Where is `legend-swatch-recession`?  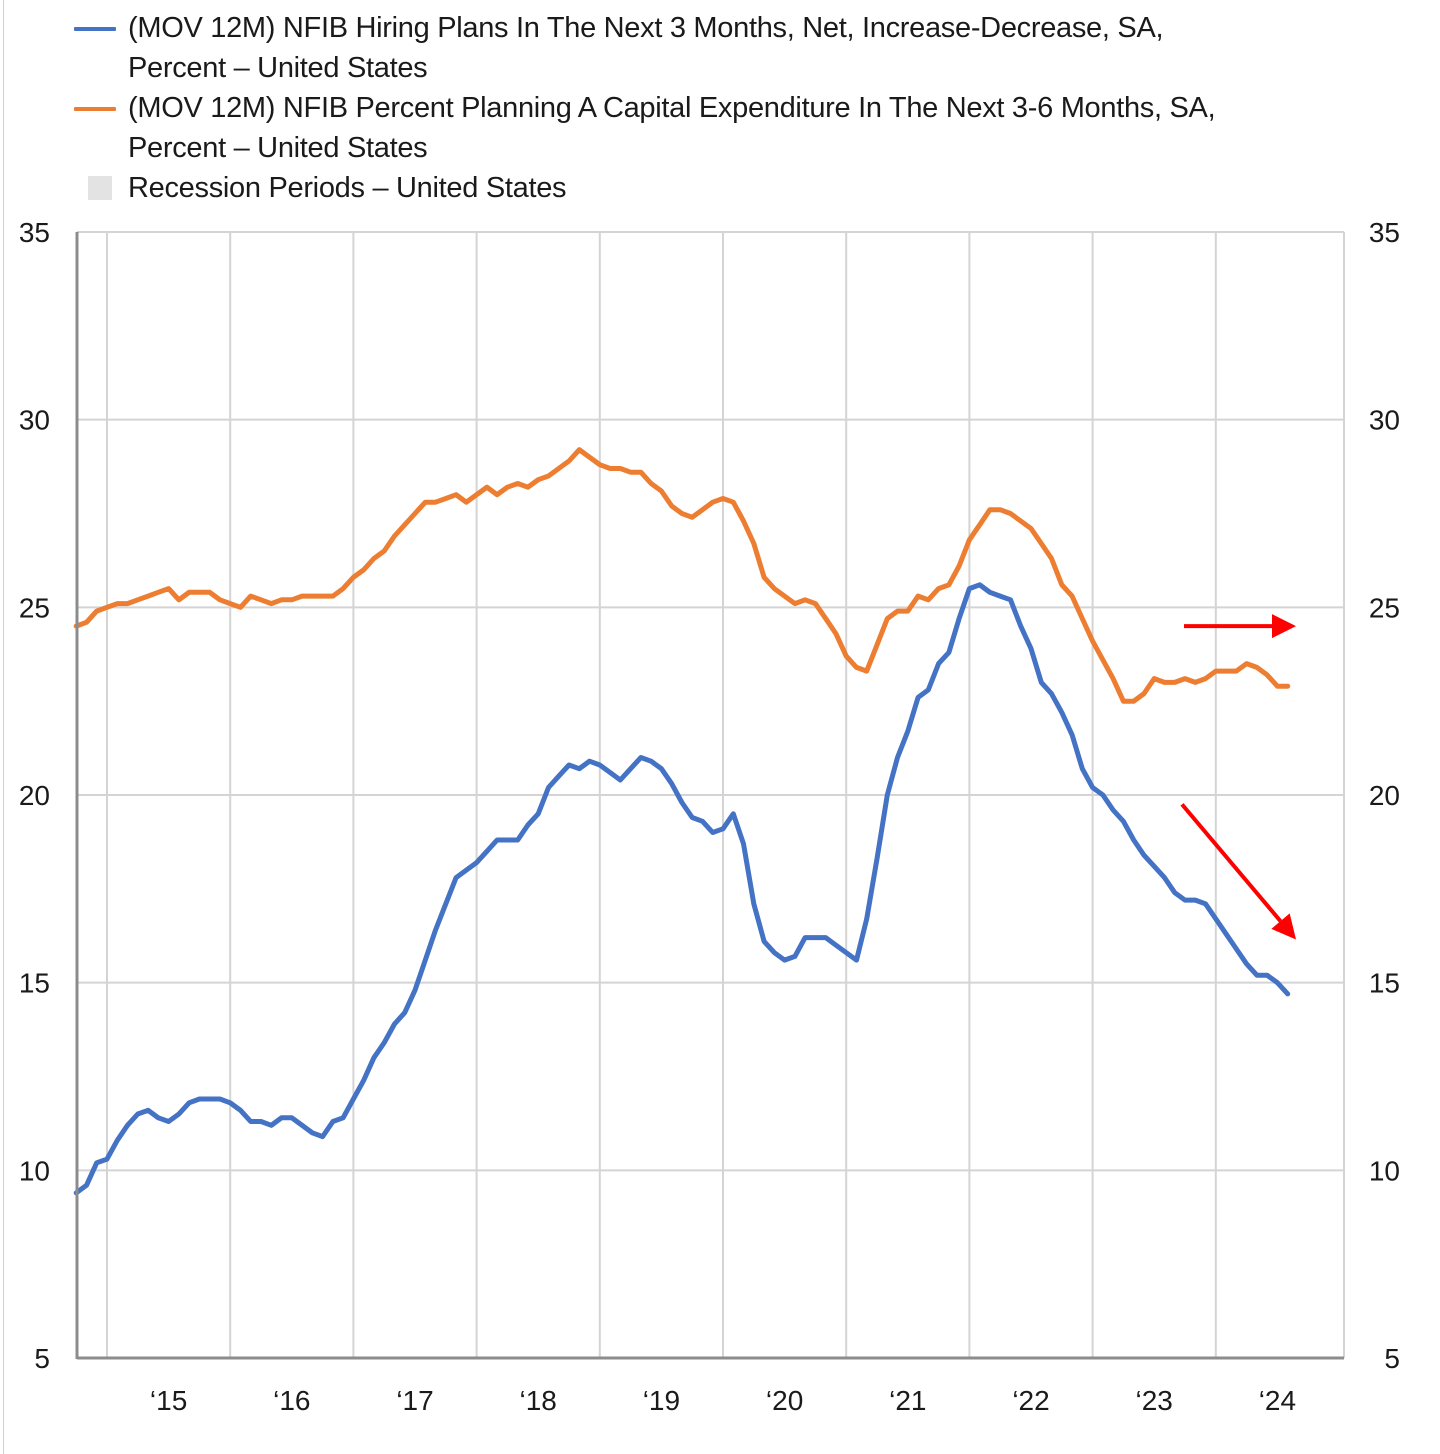
legend-swatch-recession is located at coordinates (100, 188).